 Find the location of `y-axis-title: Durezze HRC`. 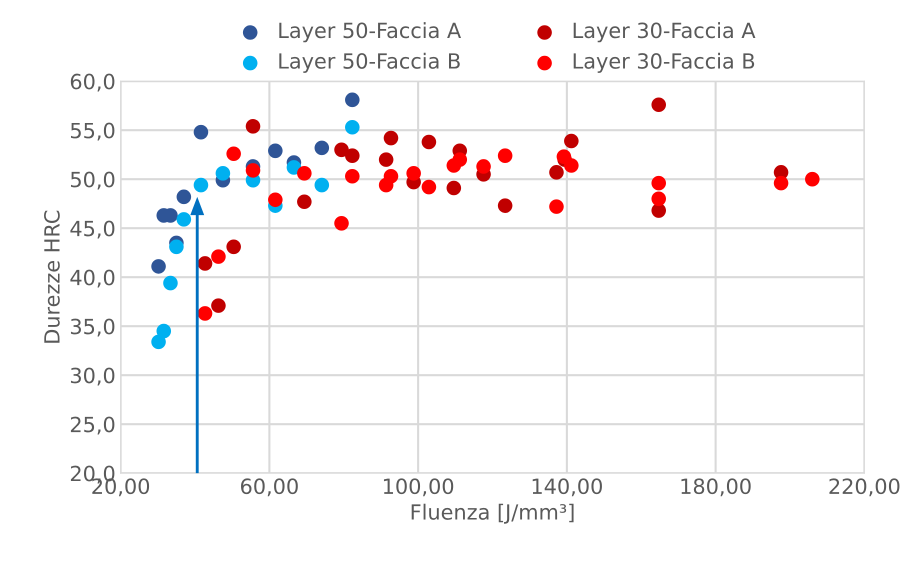

y-axis-title: Durezze HRC is located at coordinates (52, 276).